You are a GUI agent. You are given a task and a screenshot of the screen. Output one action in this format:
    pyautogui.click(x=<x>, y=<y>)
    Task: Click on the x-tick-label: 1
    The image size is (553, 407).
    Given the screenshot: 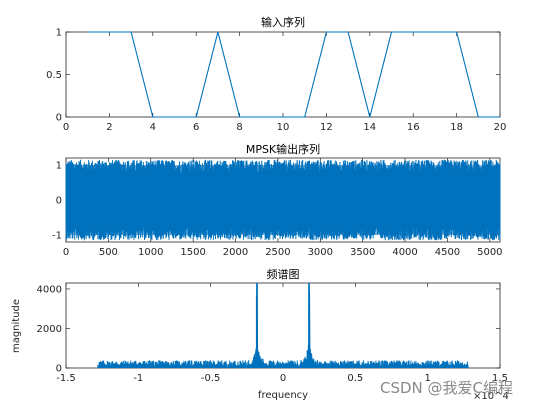 What is the action you would take?
    pyautogui.click(x=427, y=378)
    